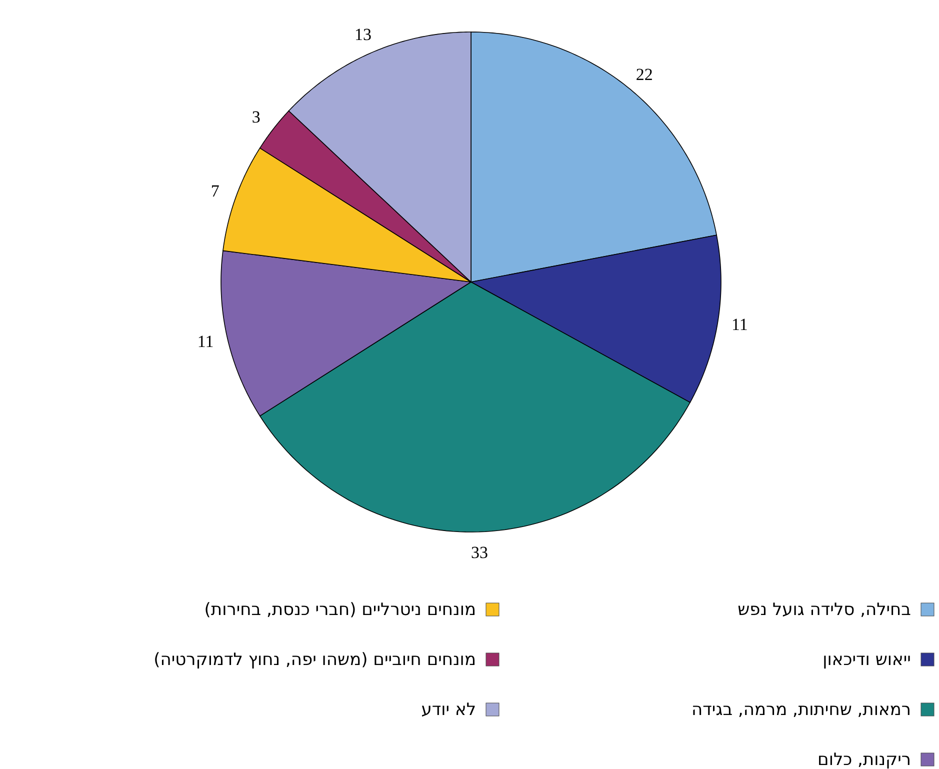 This screenshot has width=939, height=769. I want to click on legend-label: לא יודע, so click(448, 710).